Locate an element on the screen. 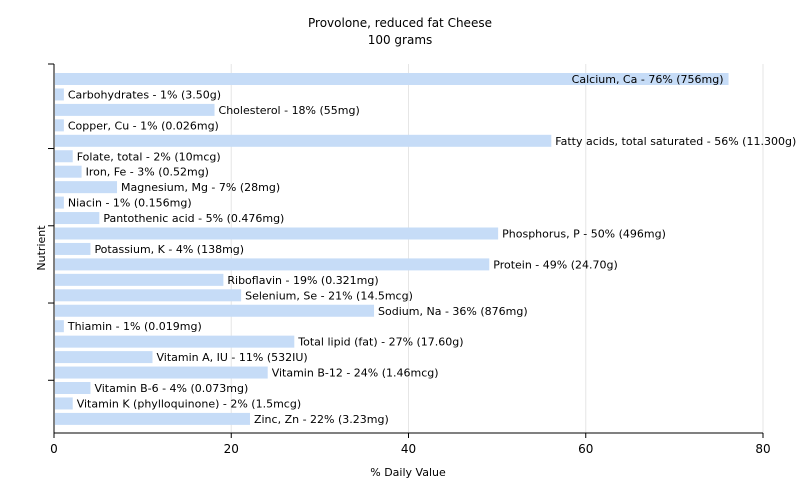 This screenshot has width=800, height=500. y-axis-title: Nutrient is located at coordinates (41, 248).